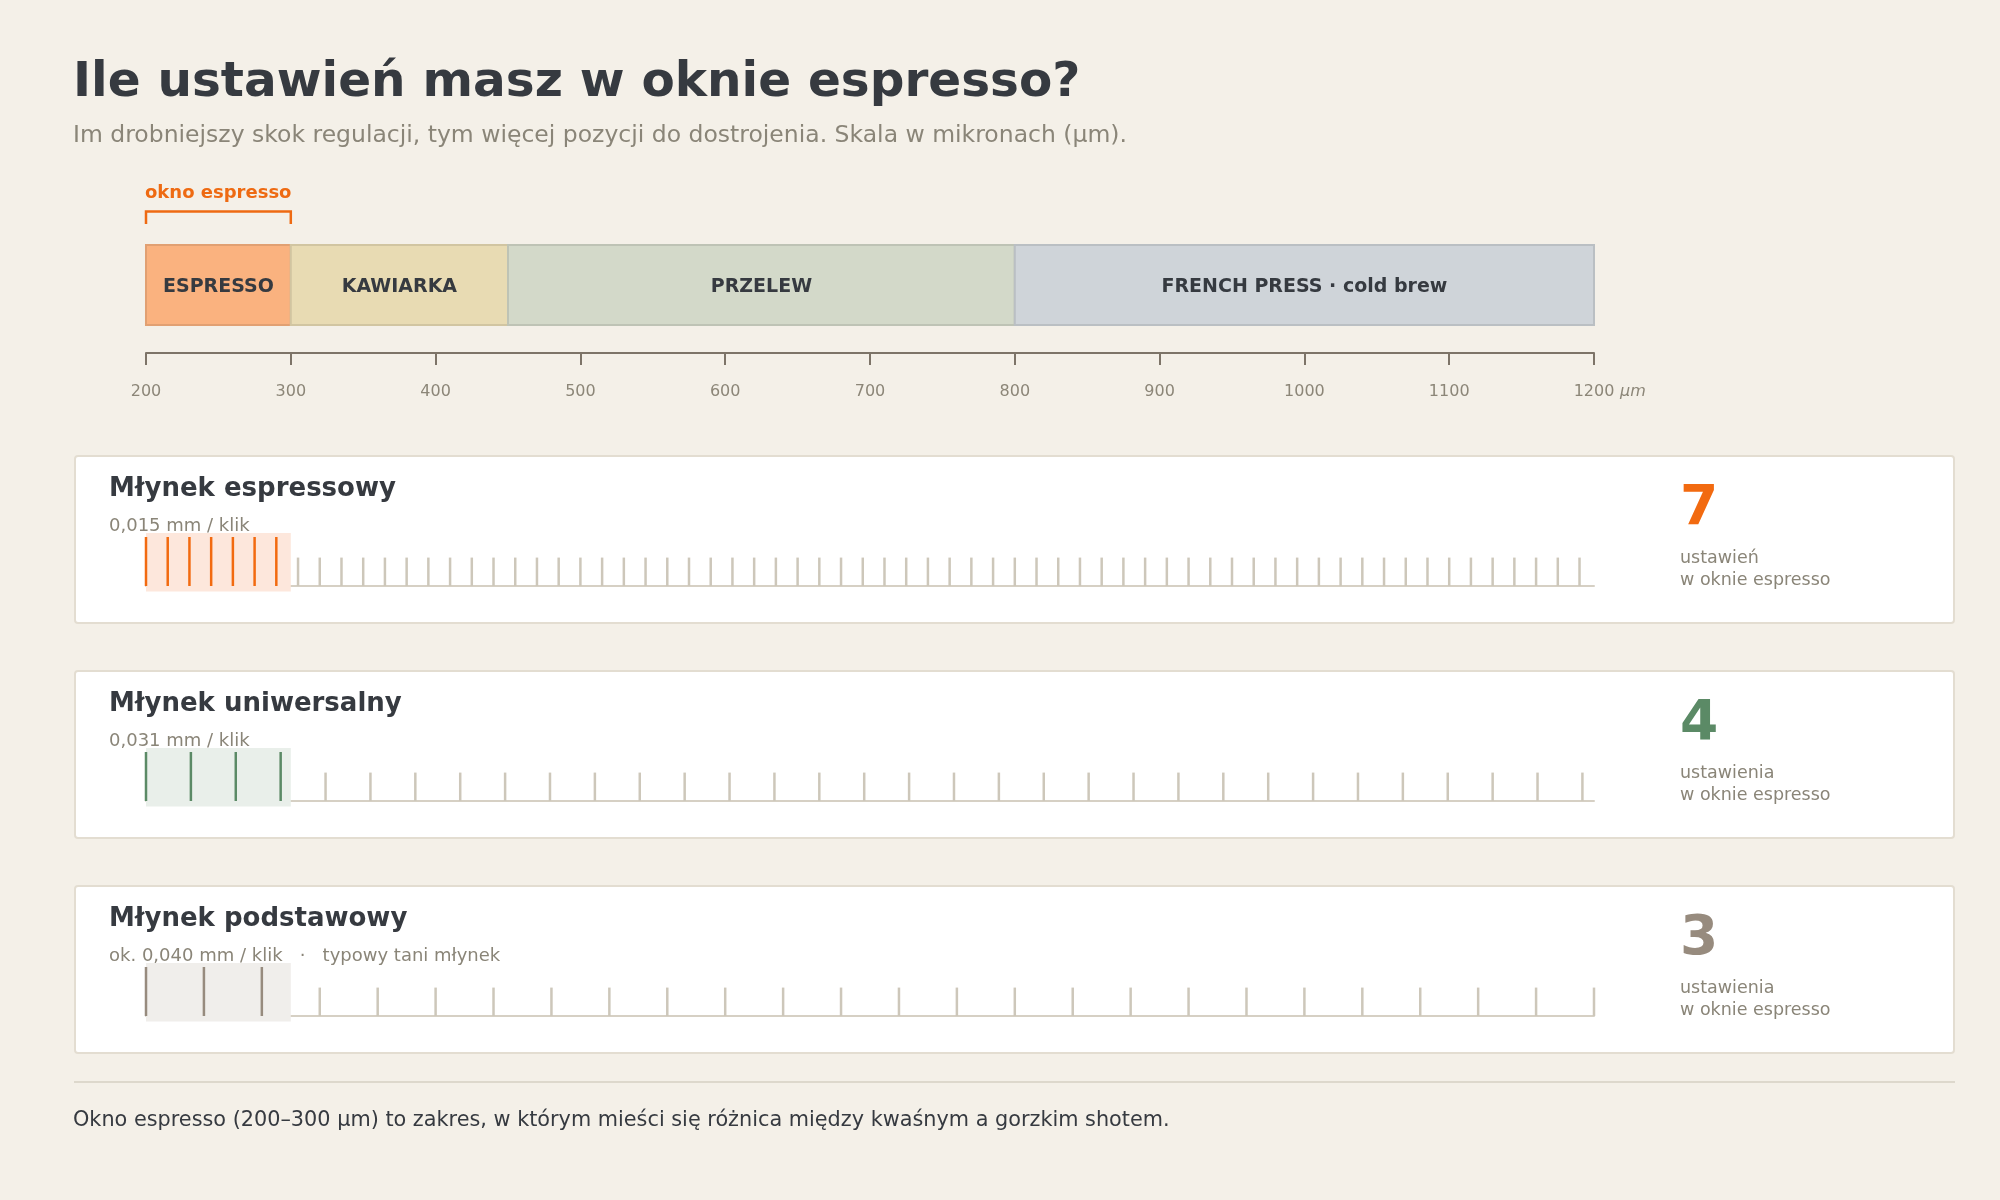 The height and width of the screenshot is (1200, 2000). I want to click on text: ustawień, so click(1719, 557).